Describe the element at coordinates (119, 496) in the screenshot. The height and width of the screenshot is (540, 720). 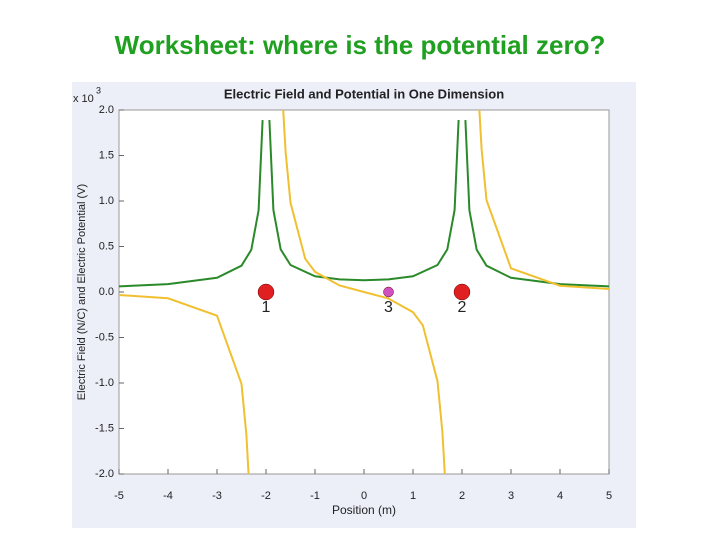
I see `x-tick-label: -5` at that location.